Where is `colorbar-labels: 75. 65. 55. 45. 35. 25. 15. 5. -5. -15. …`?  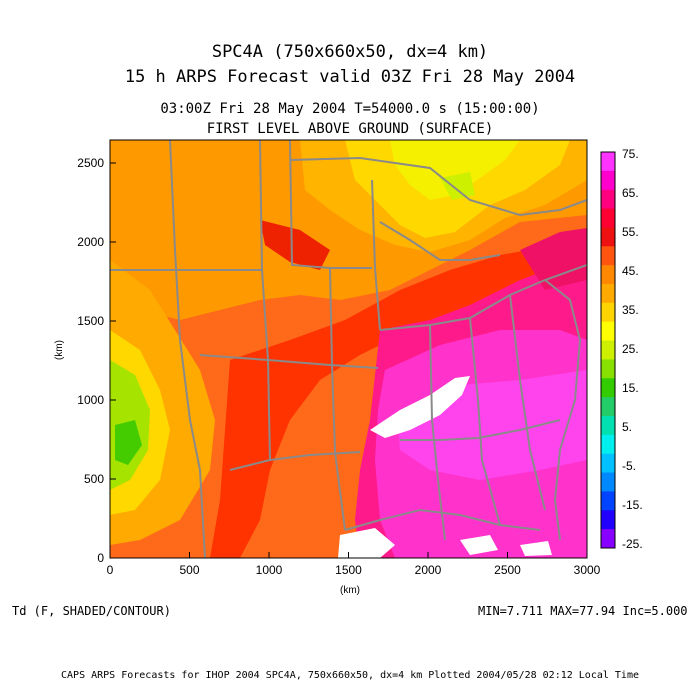
colorbar-labels: 75. 65. 55. 45. 35. 25. 15. 5. -5. -15. … is located at coordinates (632, 349).